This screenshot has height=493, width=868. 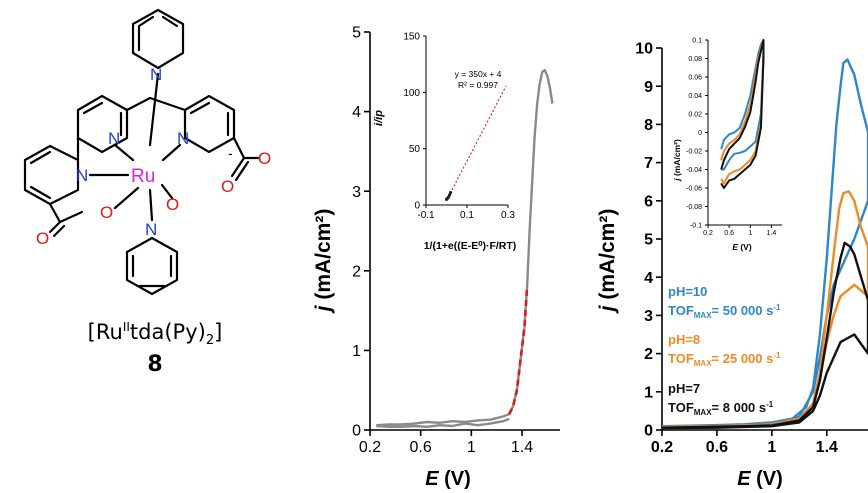 What do you see at coordinates (448, 479) in the screenshot?
I see `panel-b-xlabel: E (V)` at bounding box center [448, 479].